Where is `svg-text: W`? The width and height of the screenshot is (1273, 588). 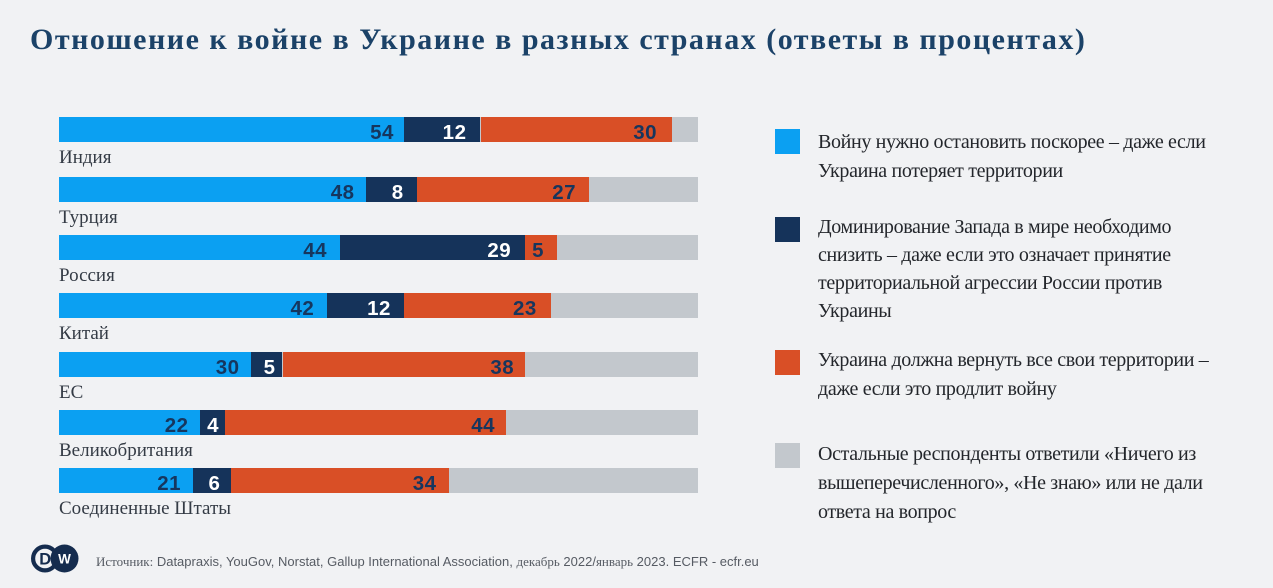
svg-text: W is located at coordinates (64, 558).